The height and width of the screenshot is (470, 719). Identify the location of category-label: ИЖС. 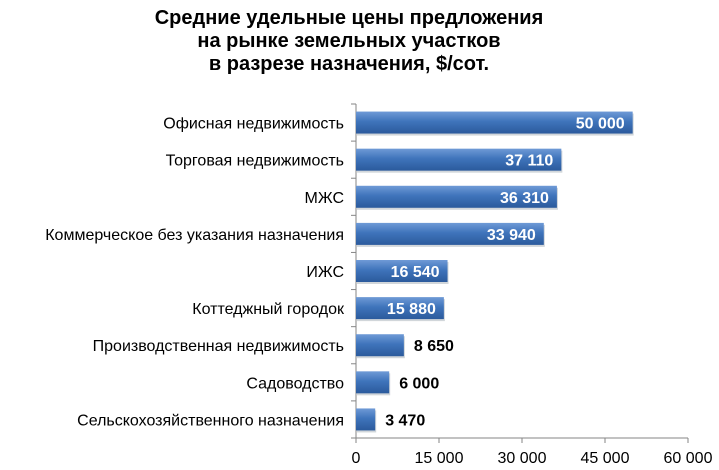
(325, 272).